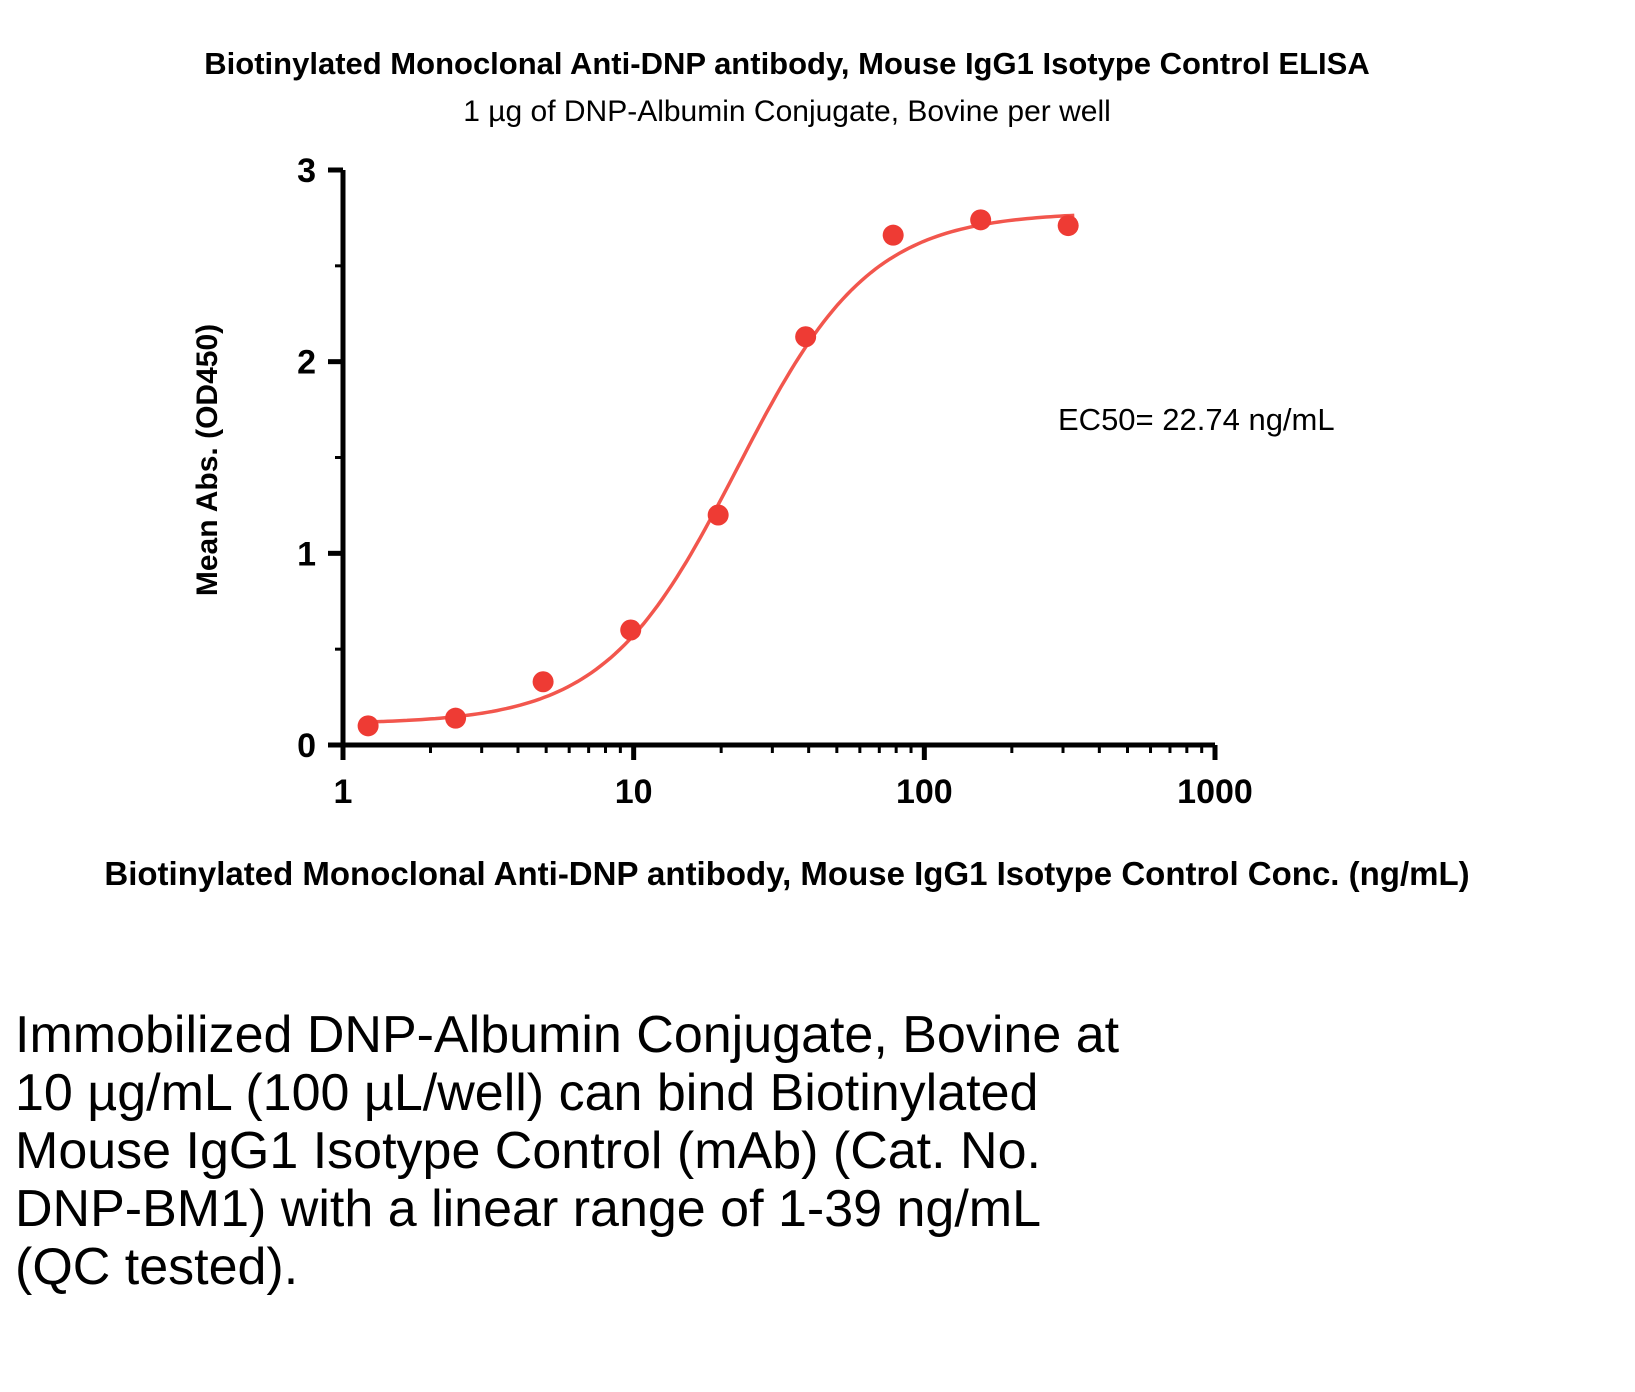 The height and width of the screenshot is (1392, 1635). Describe the element at coordinates (1196, 419) in the screenshot. I see `ec50-annotation: EC50= 22.74 ng/mL` at that location.